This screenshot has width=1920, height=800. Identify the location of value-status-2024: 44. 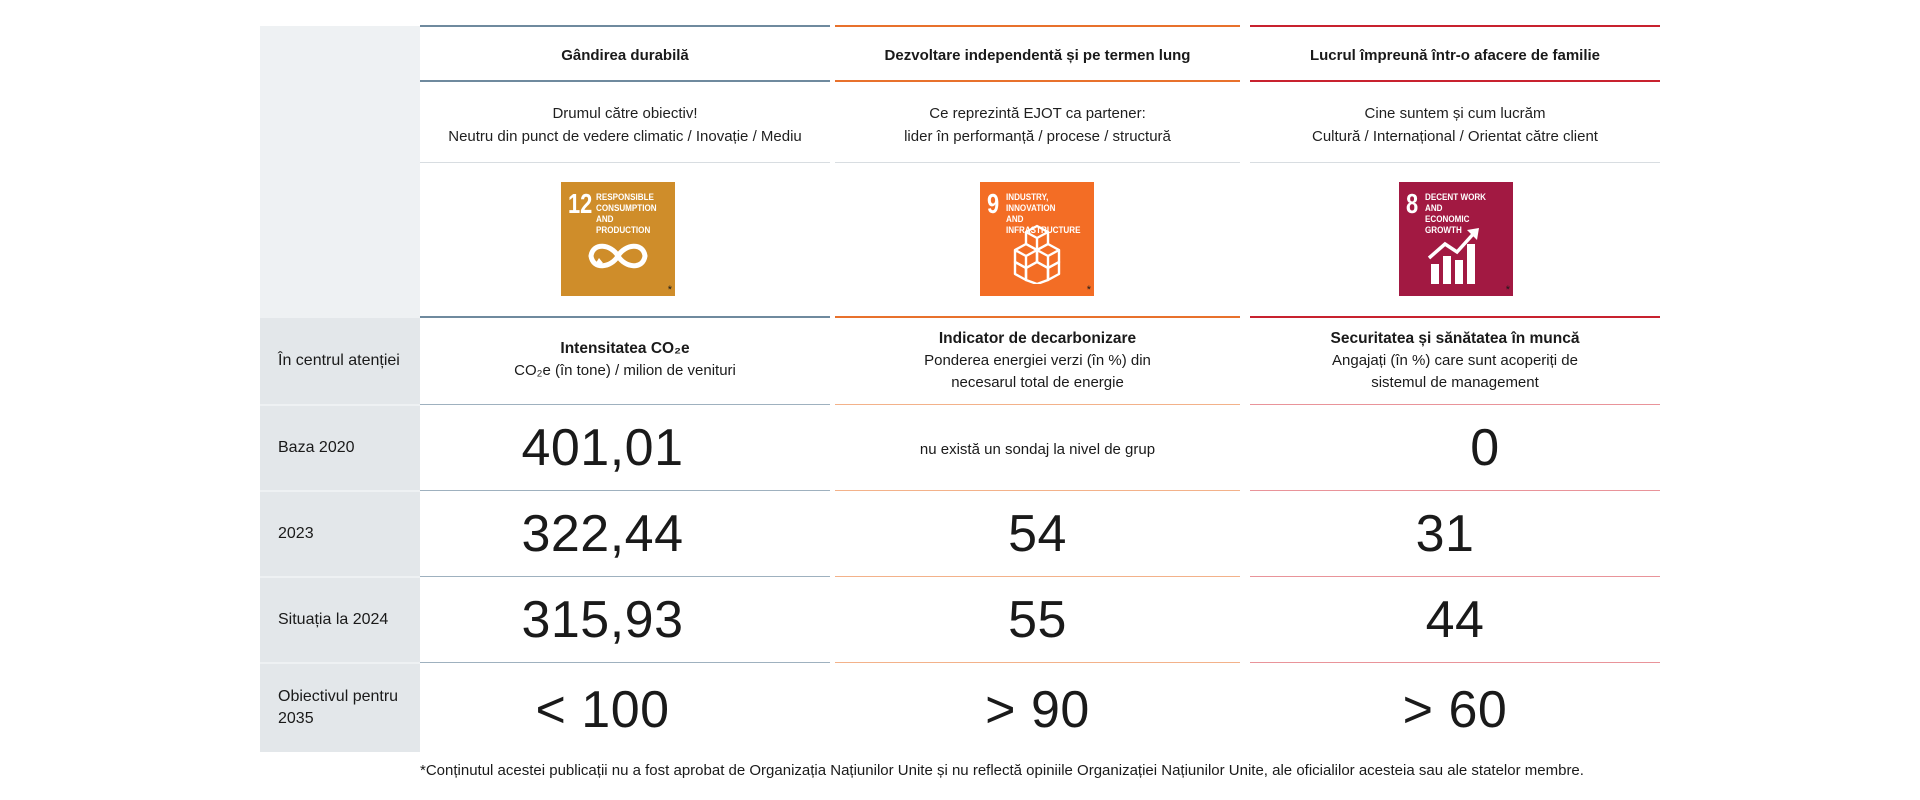
(1455, 620).